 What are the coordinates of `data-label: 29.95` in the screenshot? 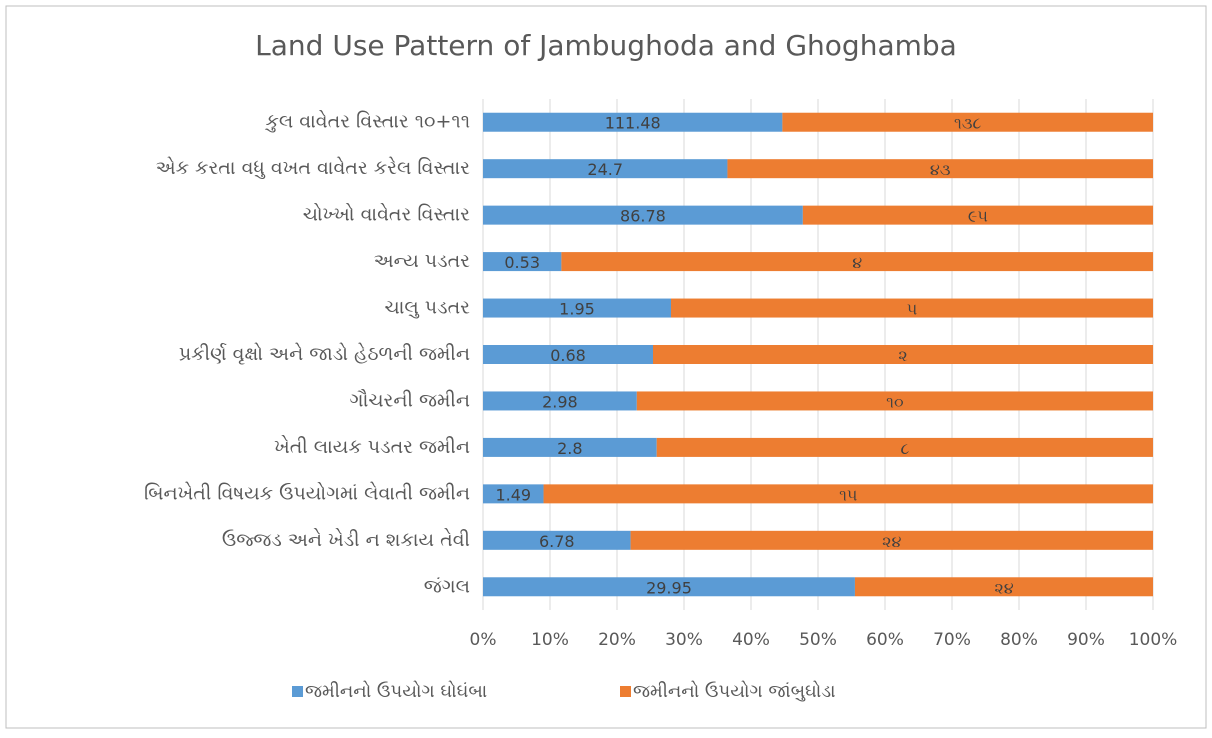 It's located at (669, 587).